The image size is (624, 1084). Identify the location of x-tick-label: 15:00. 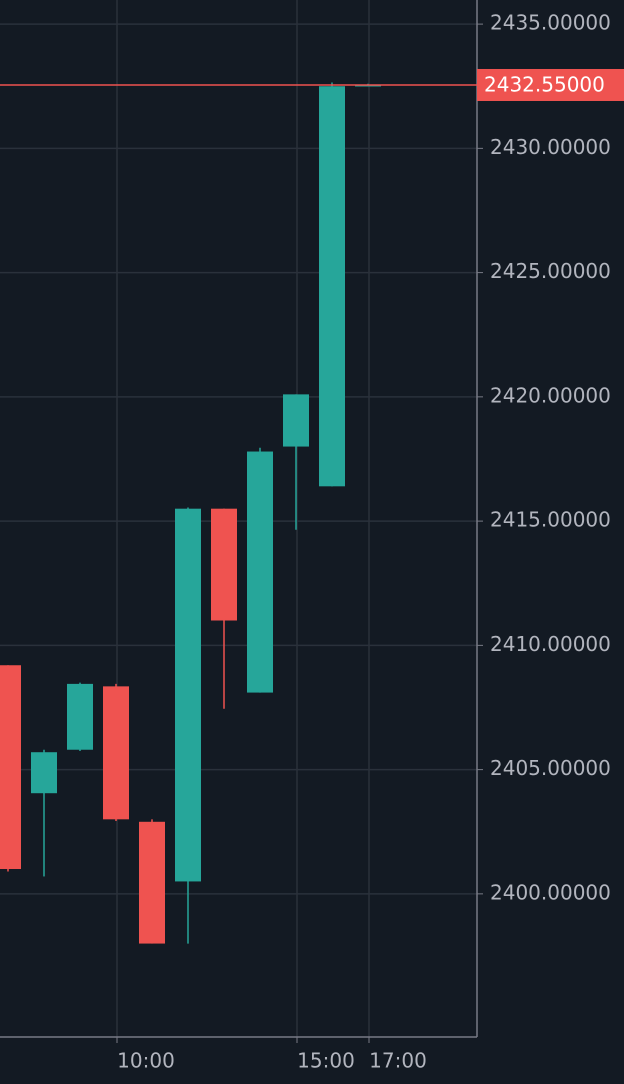
(326, 1061).